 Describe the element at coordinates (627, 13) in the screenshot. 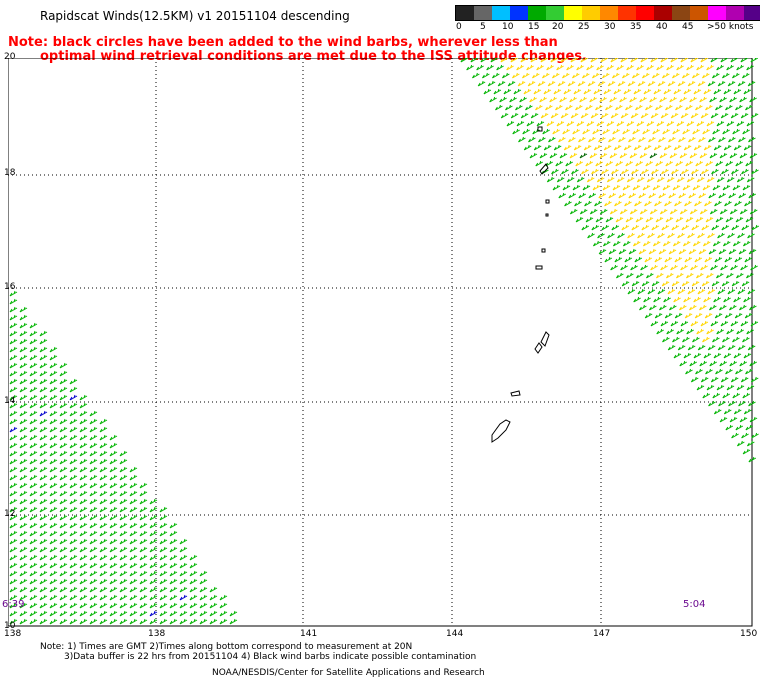

I see `legend-swatch` at that location.